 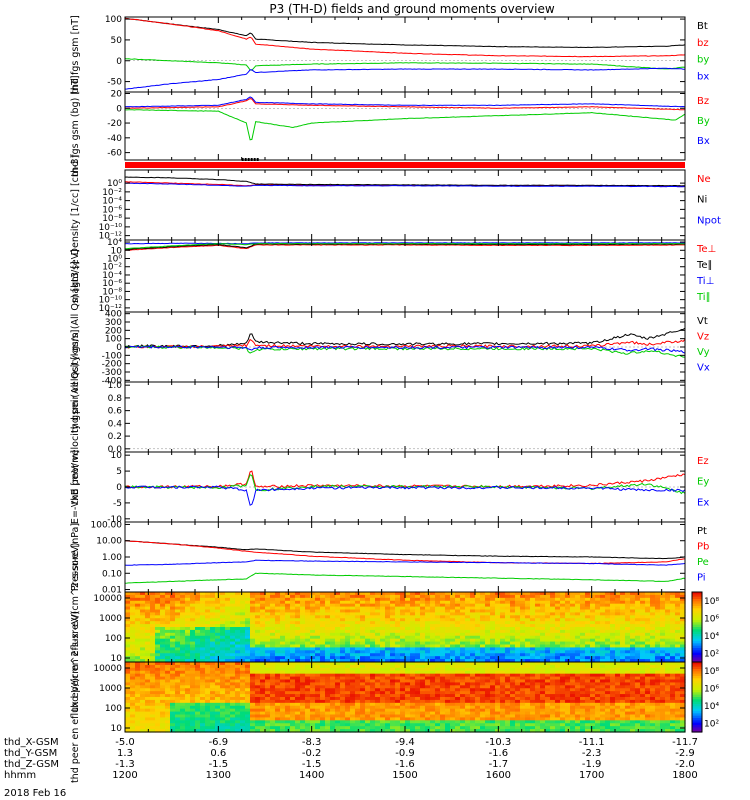 I want to click on legend-Vx: Vx, so click(x=703, y=368).